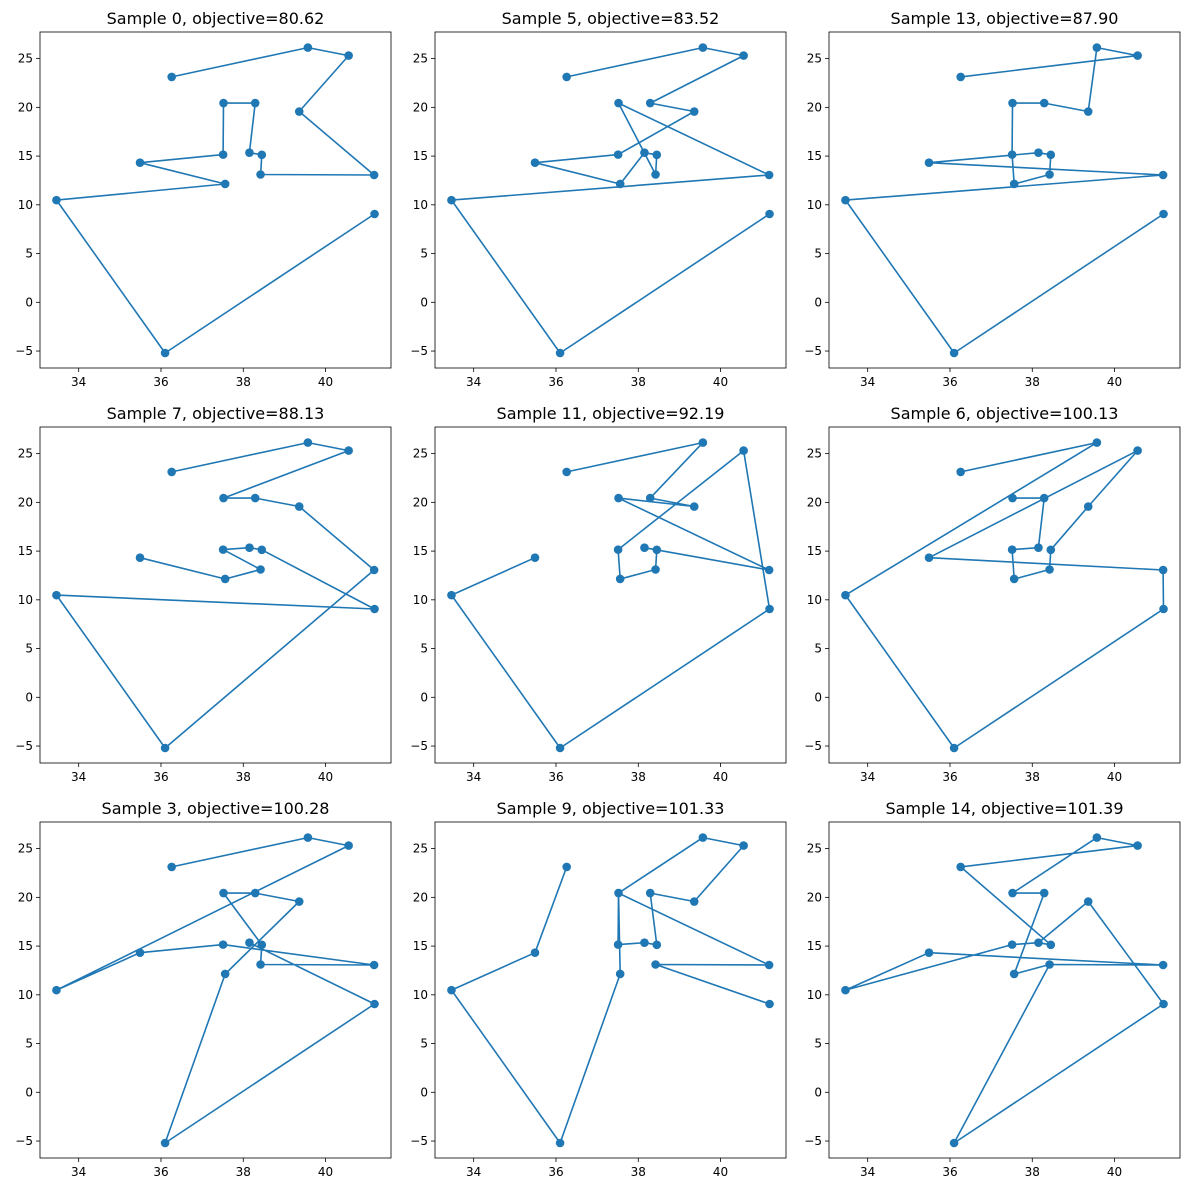  Describe the element at coordinates (25, 551) in the screenshot. I see `y-tick-label: 15` at that location.